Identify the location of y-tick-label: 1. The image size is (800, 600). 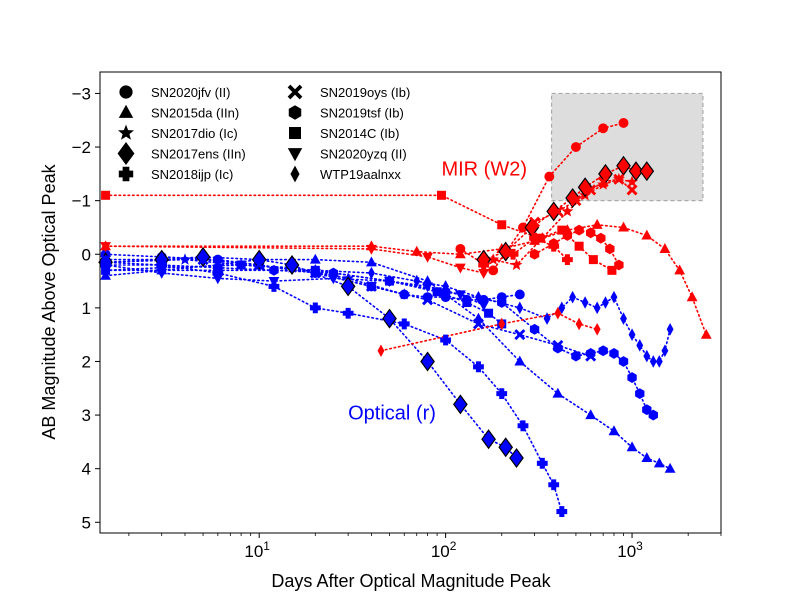
(86, 308).